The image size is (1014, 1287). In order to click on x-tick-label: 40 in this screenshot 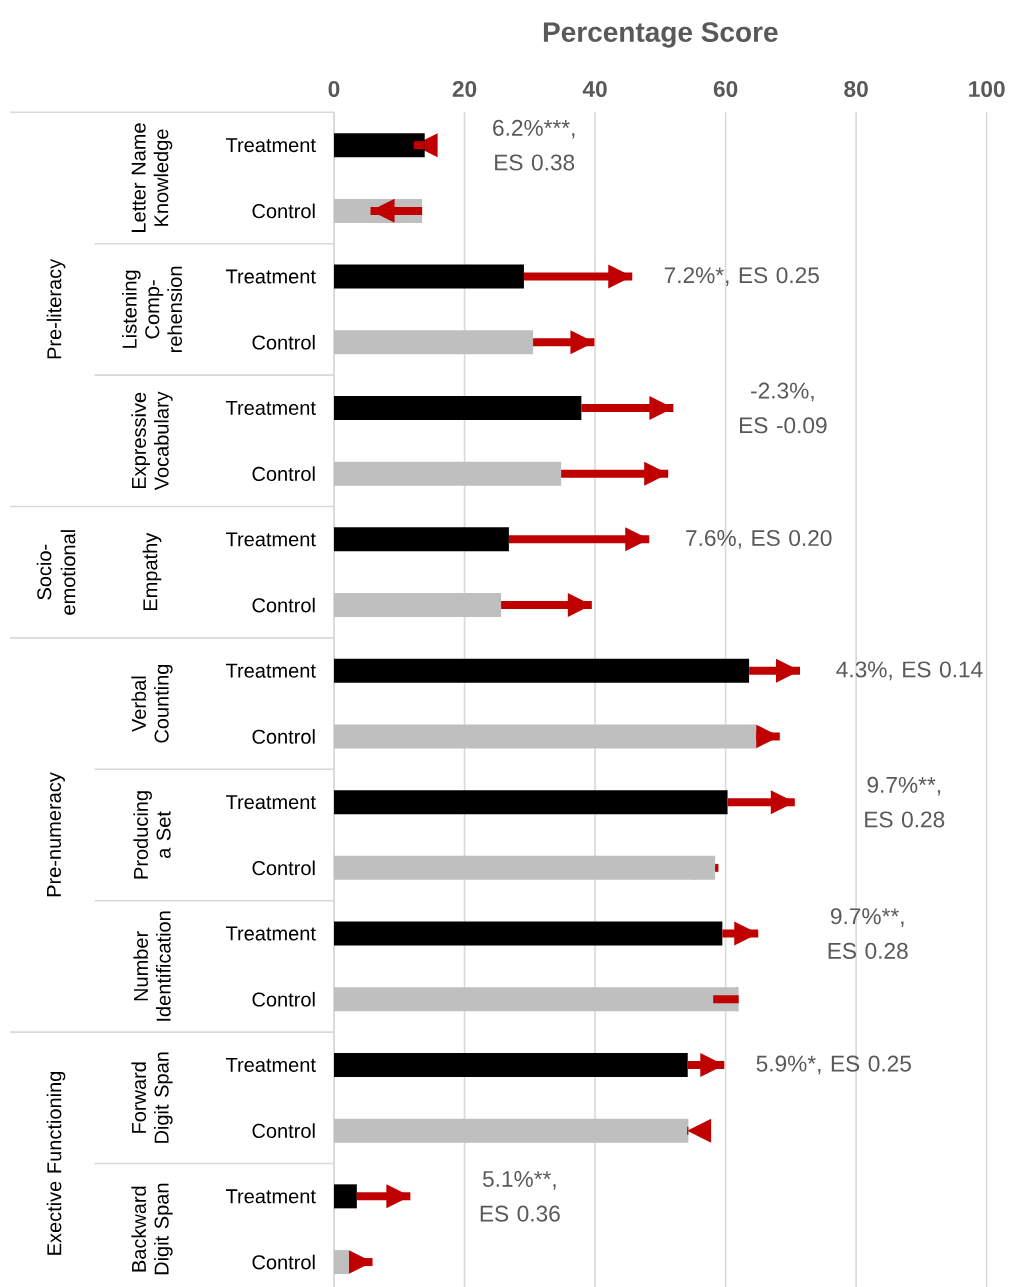, I will do `click(594, 88)`.